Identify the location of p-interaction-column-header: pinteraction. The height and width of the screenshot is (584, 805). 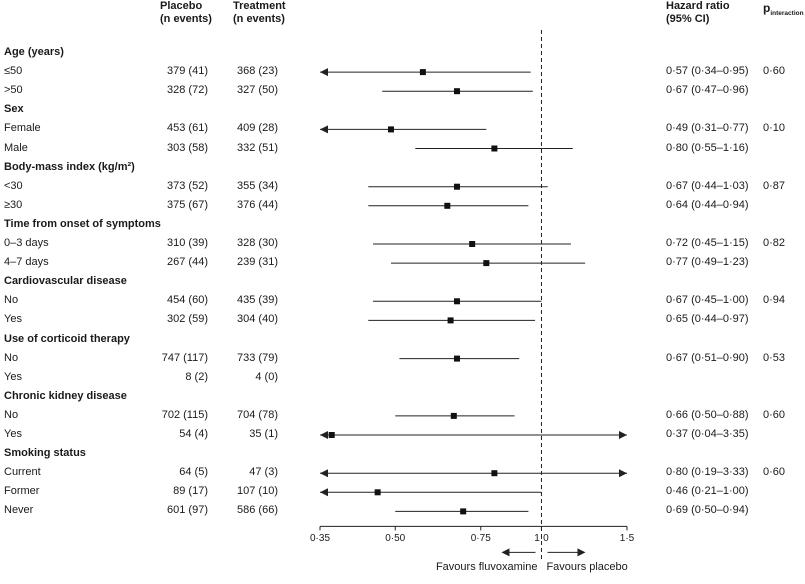
(783, 11).